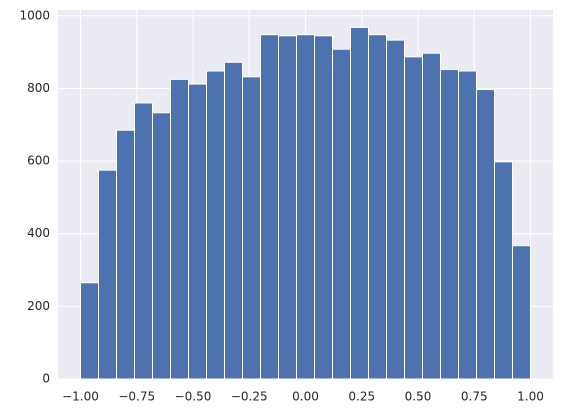 The height and width of the screenshot is (420, 563). What do you see at coordinates (80, 397) in the screenshot?
I see `x-tick-label: −1.00` at bounding box center [80, 397].